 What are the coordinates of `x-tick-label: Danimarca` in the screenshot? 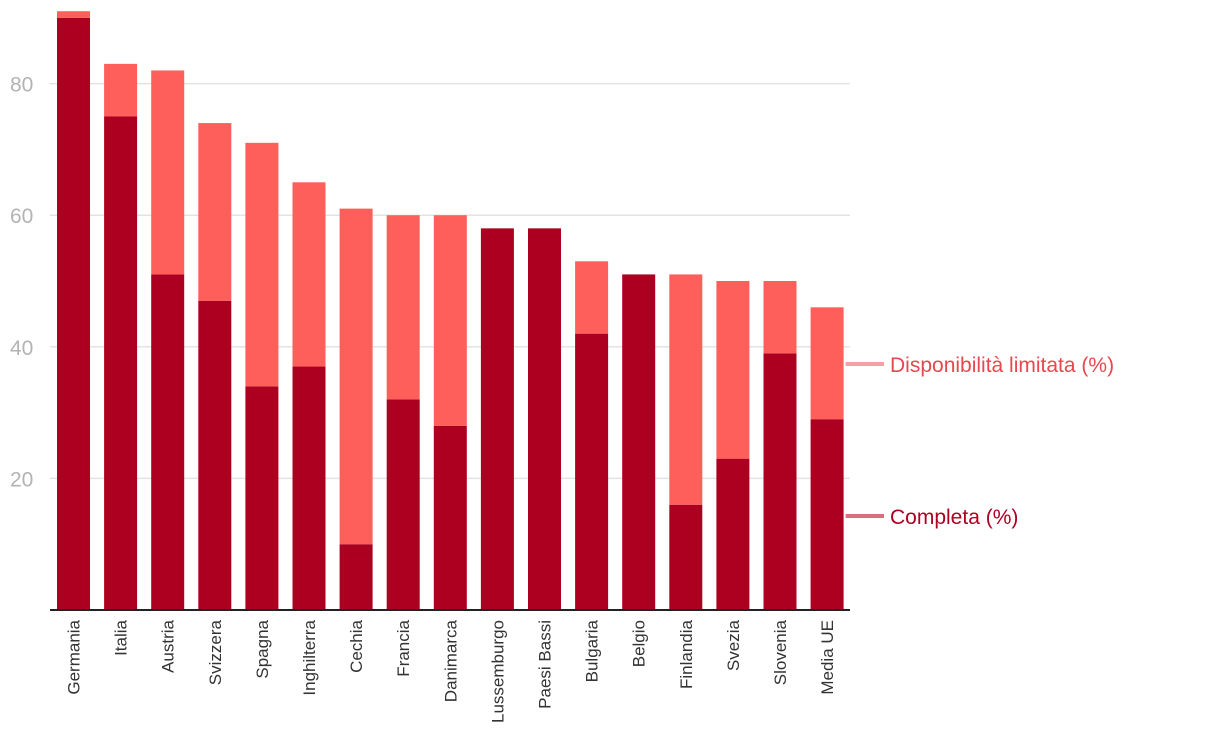 It's located at (450, 660).